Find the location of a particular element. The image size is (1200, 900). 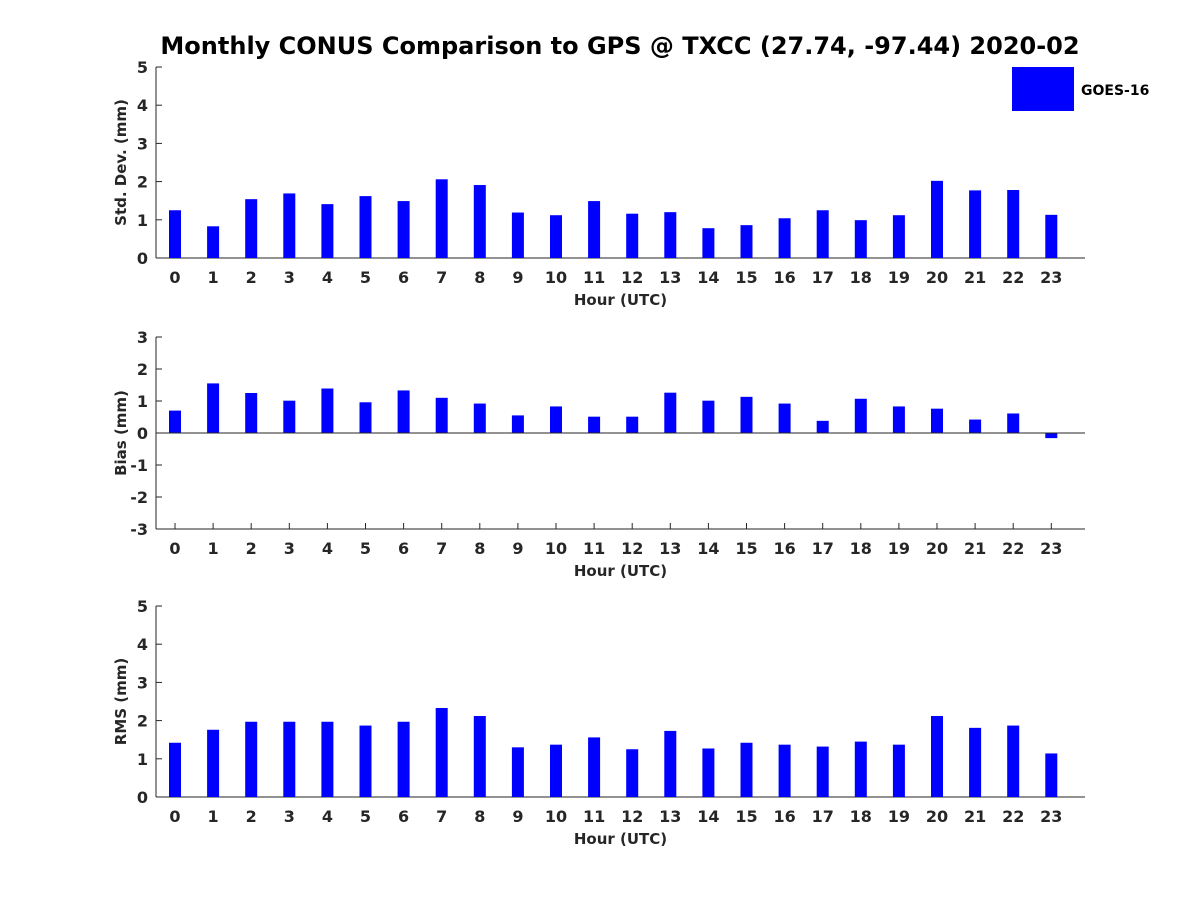

rms-x-tick-label: 9 is located at coordinates (517, 816).